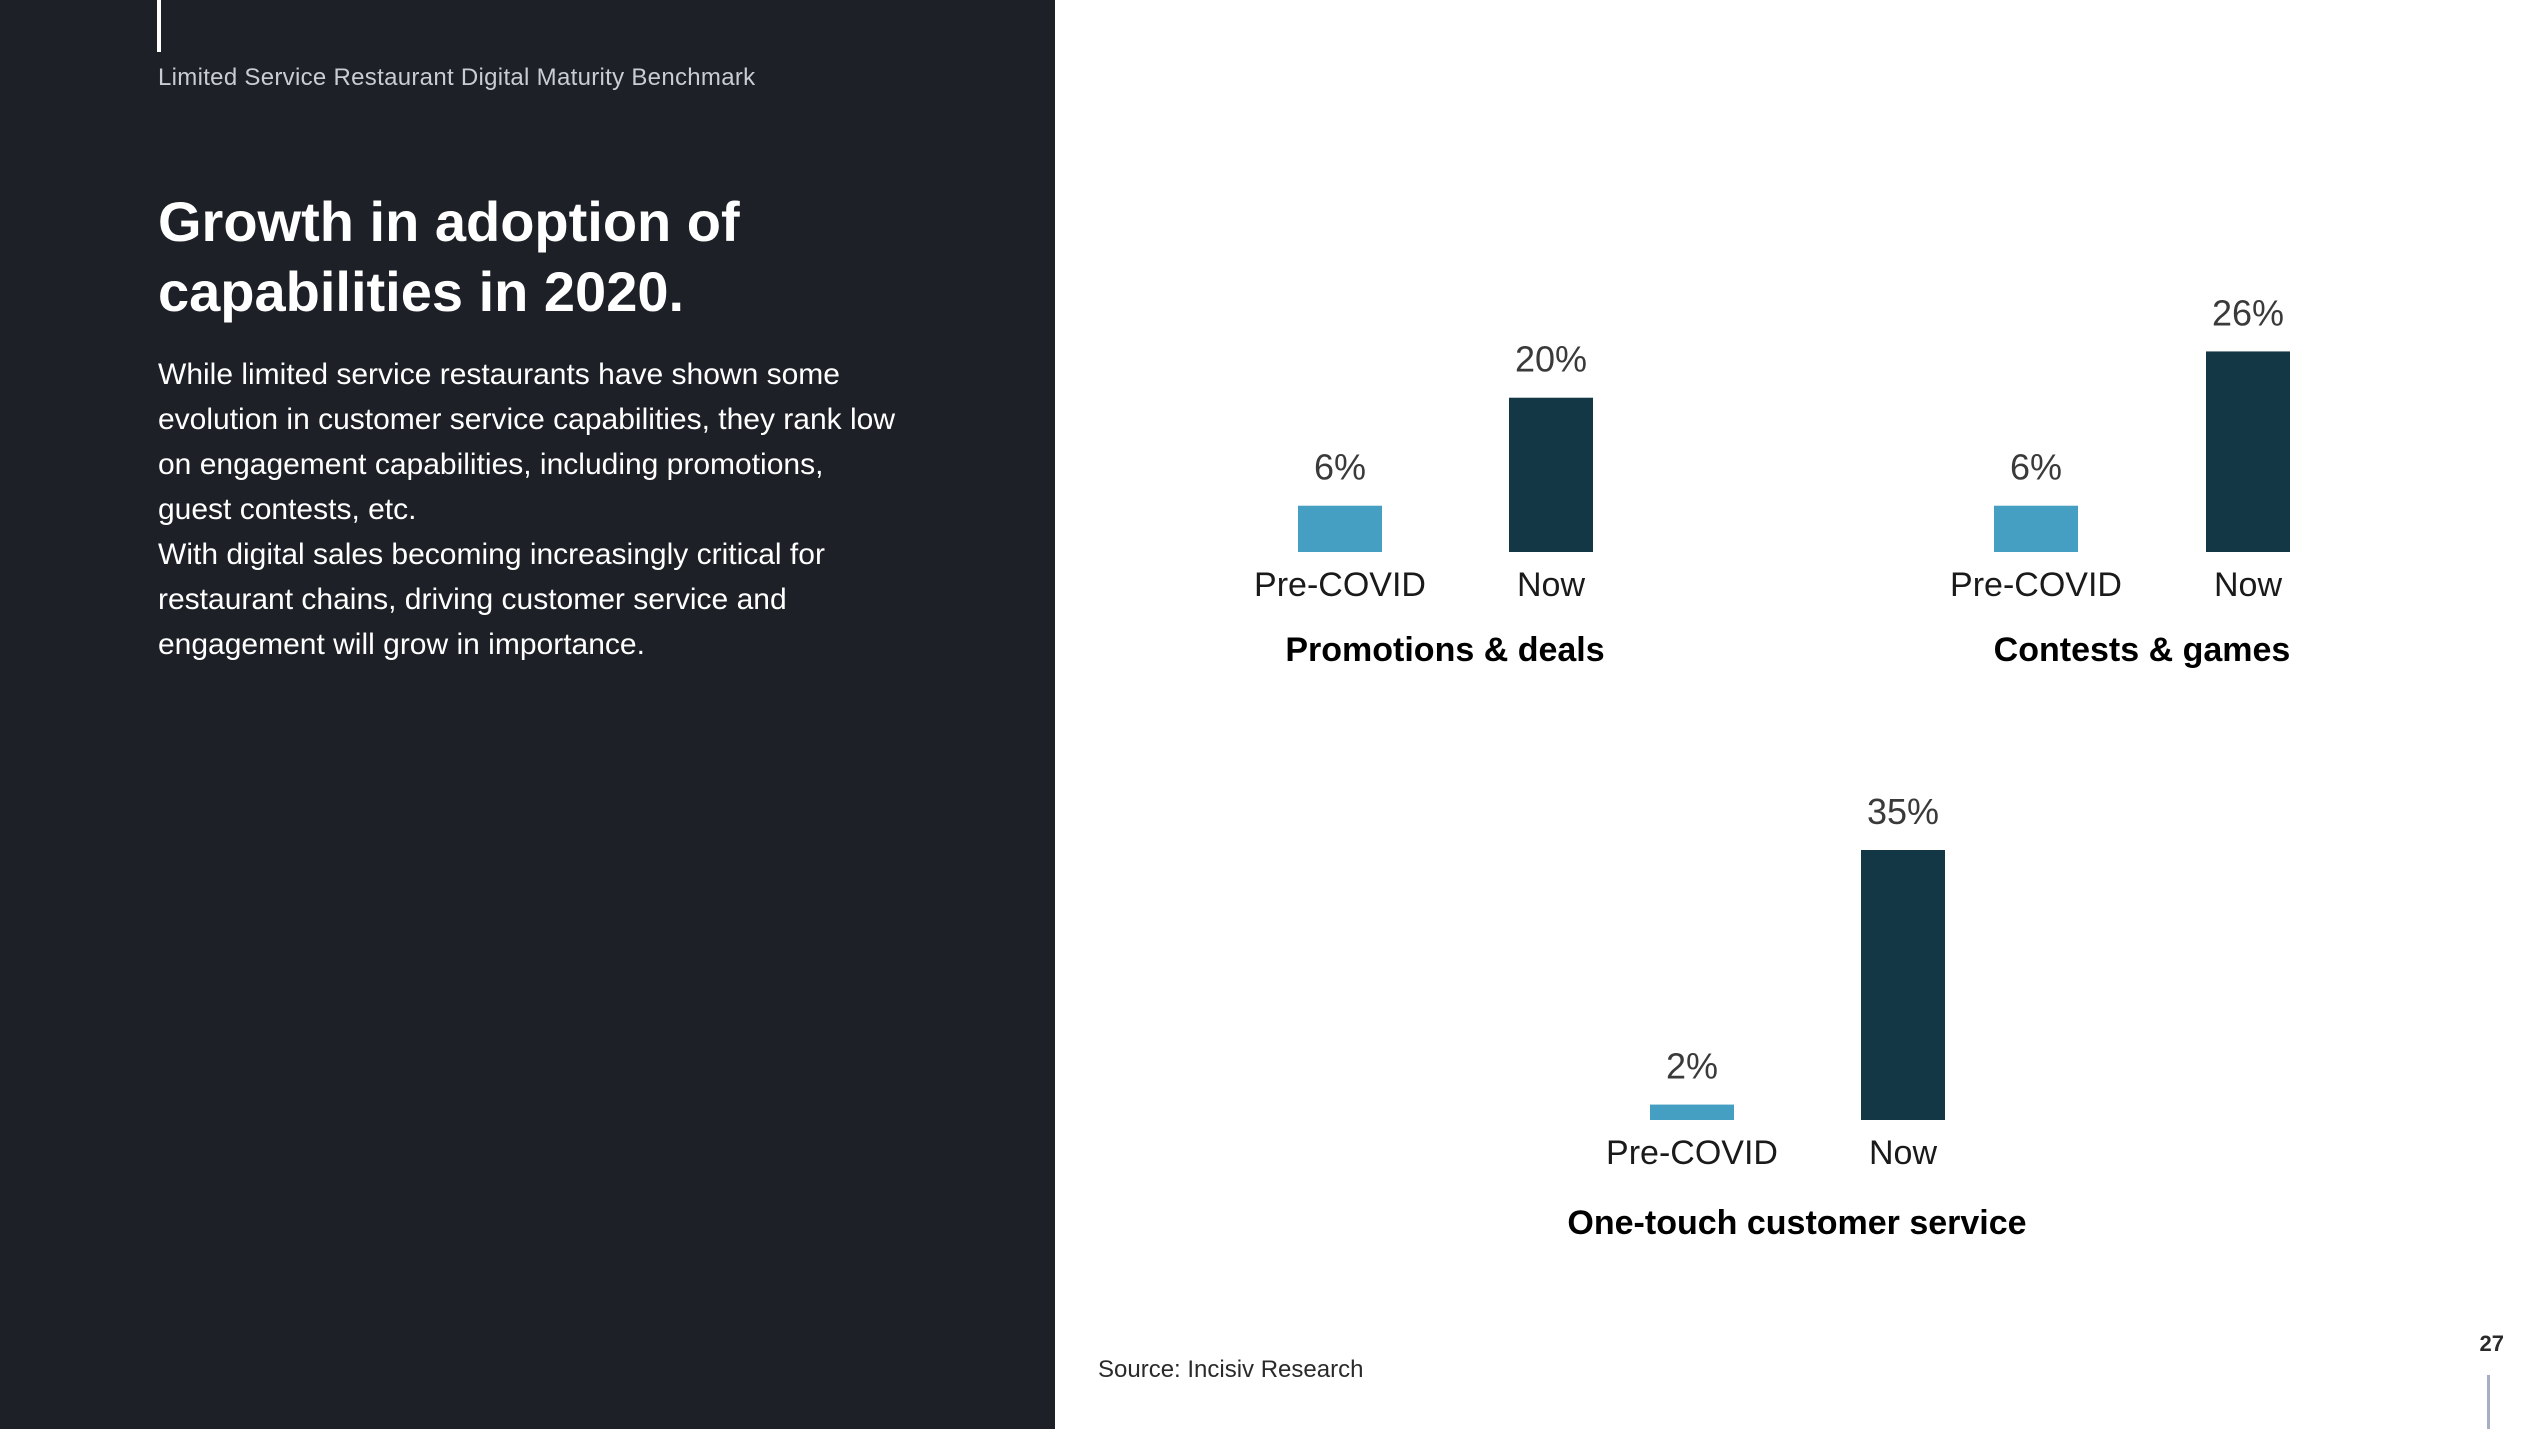 This screenshot has width=2540, height=1429. I want to click on bottom-accent-rule, so click(2488, 1402).